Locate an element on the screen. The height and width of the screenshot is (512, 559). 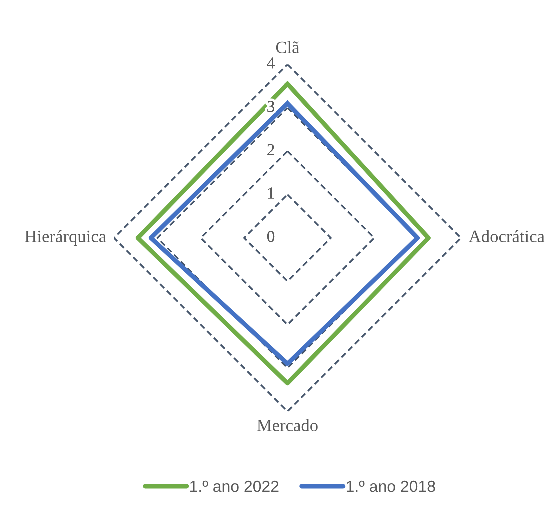
y-tick-label: 4 is located at coordinates (271, 63).